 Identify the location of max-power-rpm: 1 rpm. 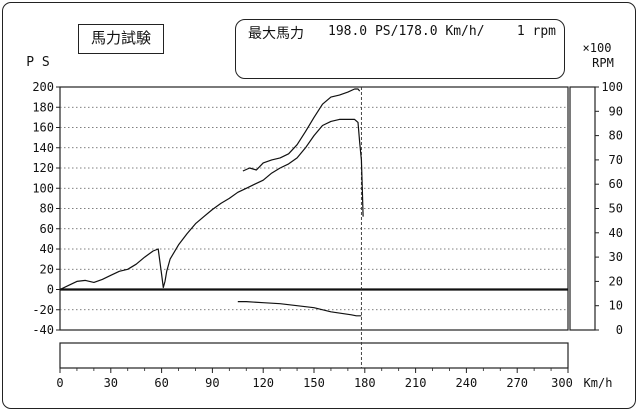
(536, 31).